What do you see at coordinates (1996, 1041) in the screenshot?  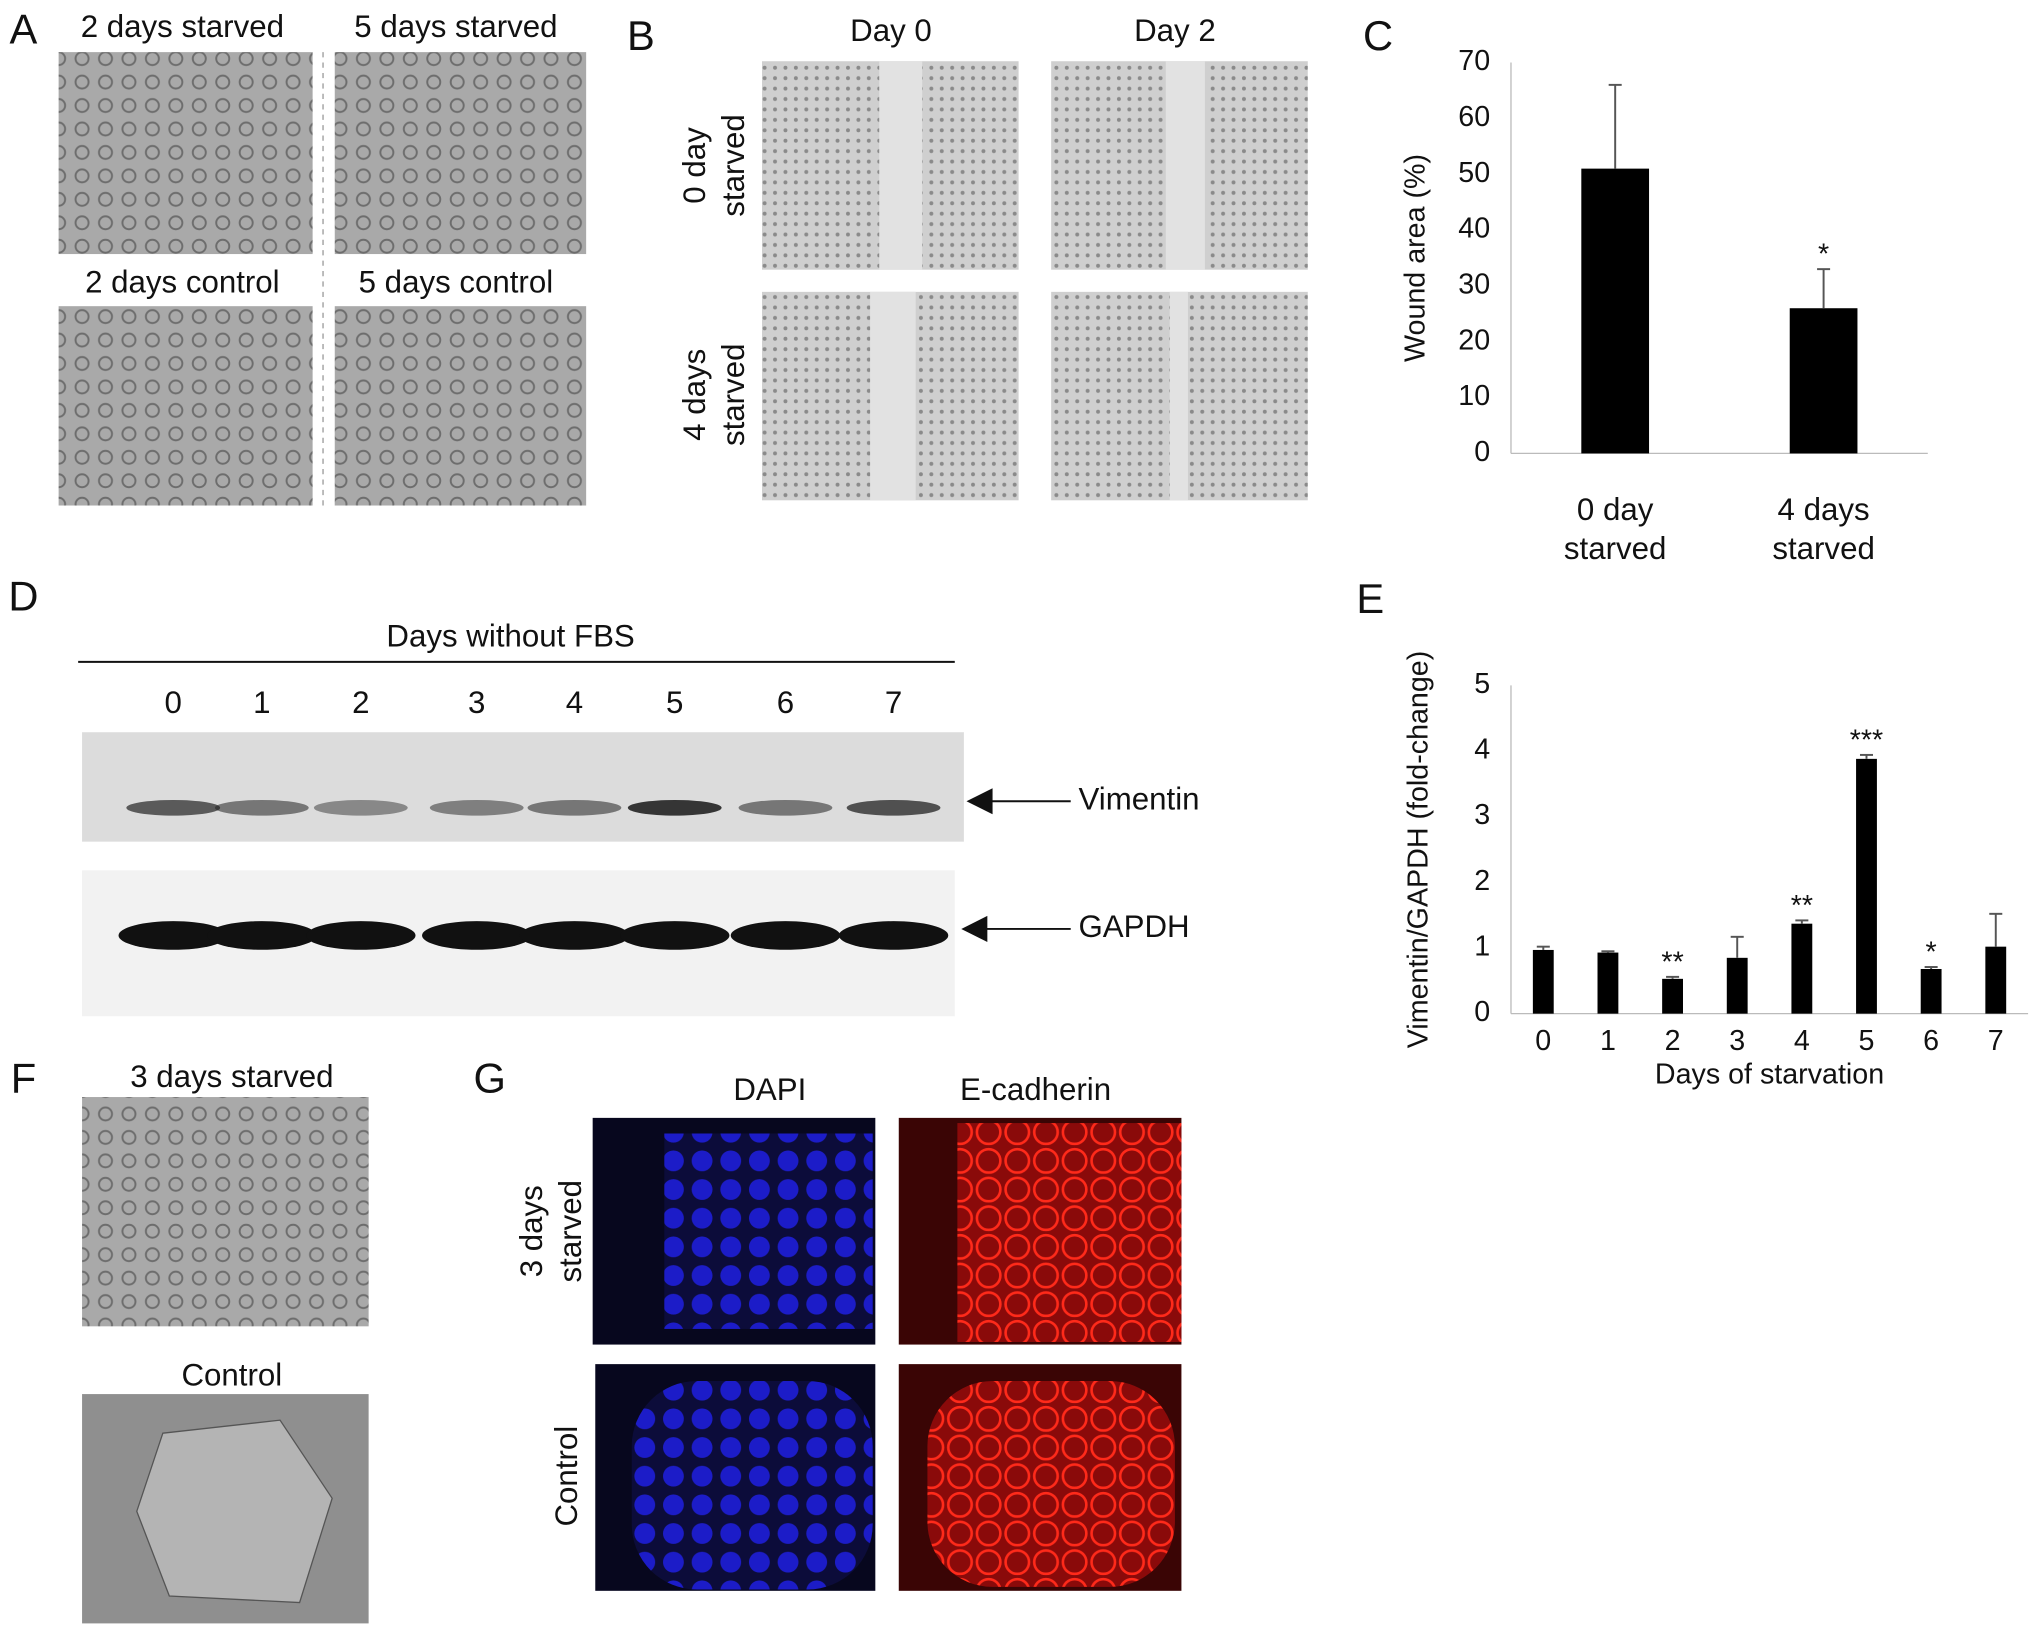 I see `x-tick-label: 7` at bounding box center [1996, 1041].